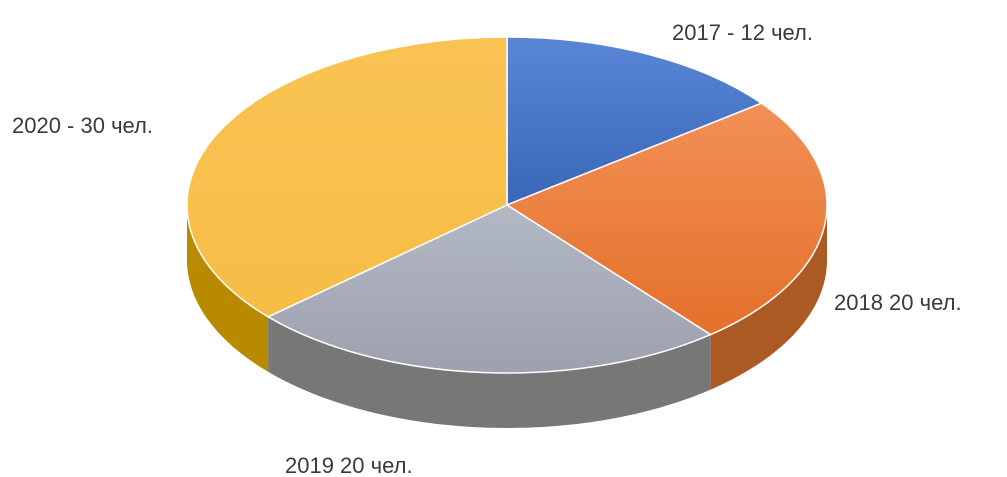 The image size is (1007, 477). Describe the element at coordinates (898, 302) in the screenshot. I see `slice-label-2018: 2018 20 чел.` at that location.